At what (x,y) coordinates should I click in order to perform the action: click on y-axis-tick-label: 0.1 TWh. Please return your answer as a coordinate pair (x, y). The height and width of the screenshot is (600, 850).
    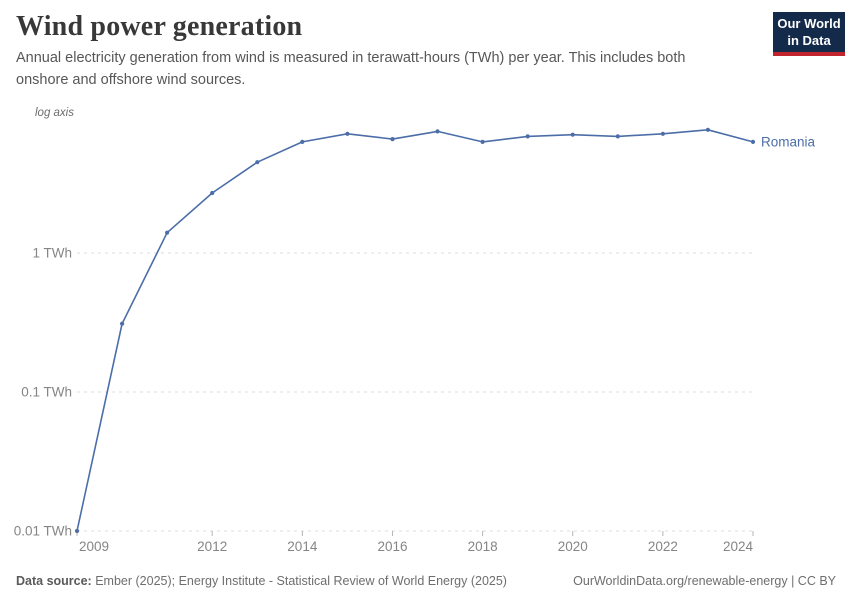
    Looking at the image, I should click on (46, 392).